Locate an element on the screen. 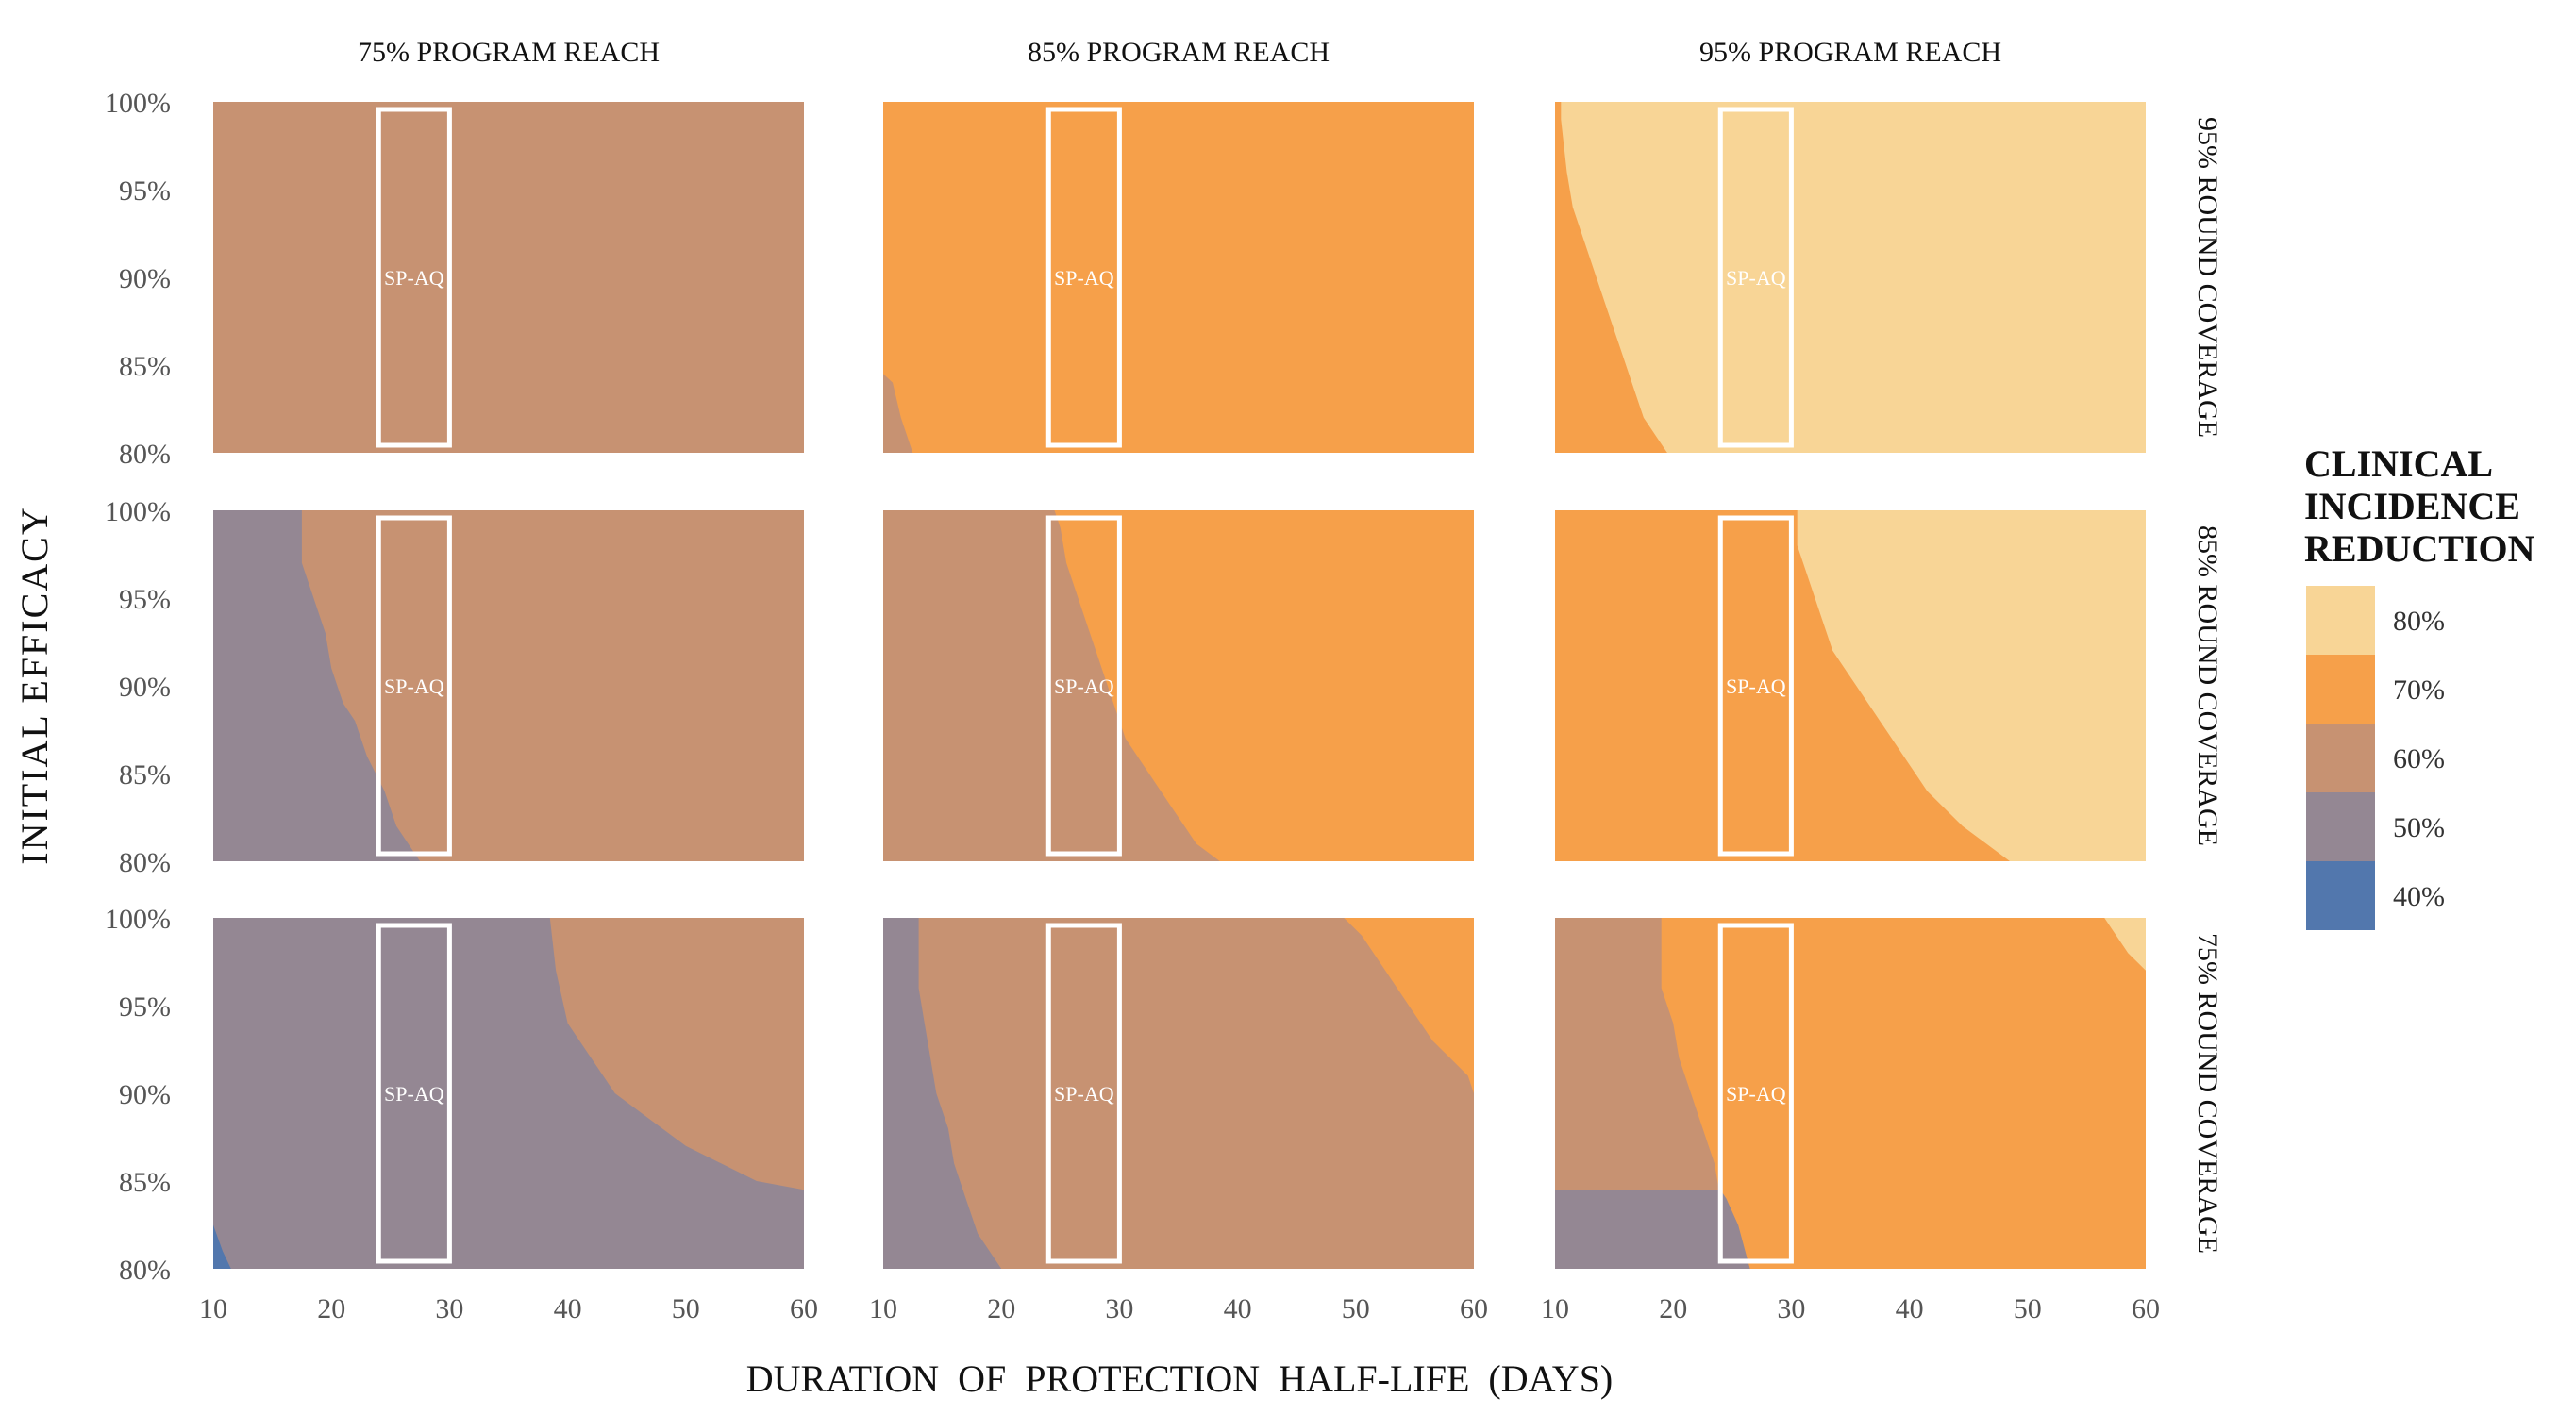 Image resolution: width=2576 pixels, height=1415 pixels. panel-3-3: SP-AQ is located at coordinates (1850, 1093).